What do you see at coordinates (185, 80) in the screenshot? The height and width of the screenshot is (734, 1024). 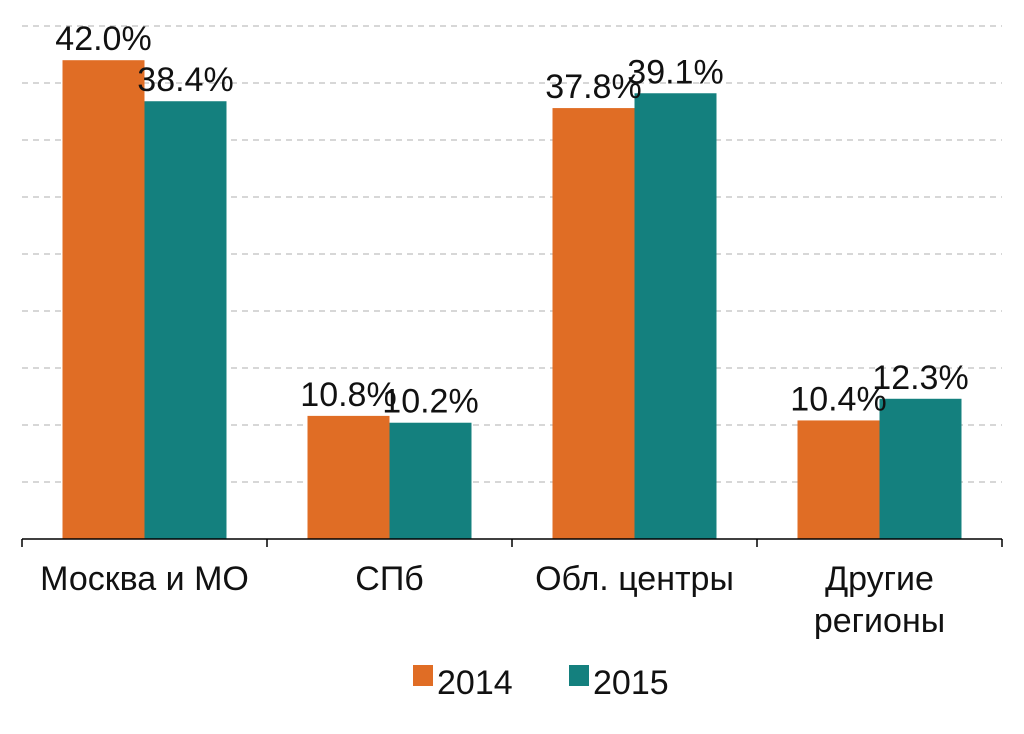 I see `value-label: 38.4%` at bounding box center [185, 80].